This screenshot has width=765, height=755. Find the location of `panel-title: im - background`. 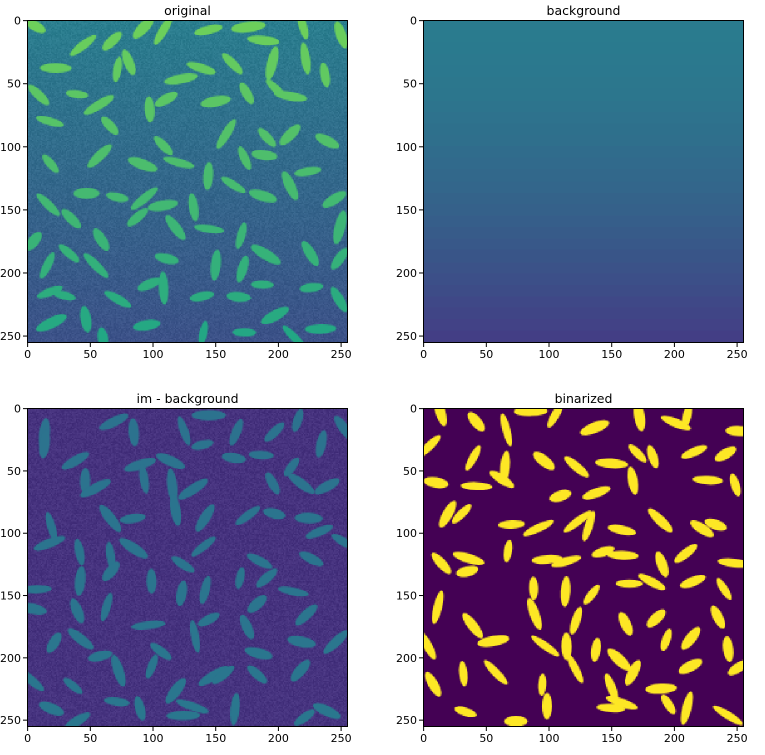

panel-title: im - background is located at coordinates (187, 398).